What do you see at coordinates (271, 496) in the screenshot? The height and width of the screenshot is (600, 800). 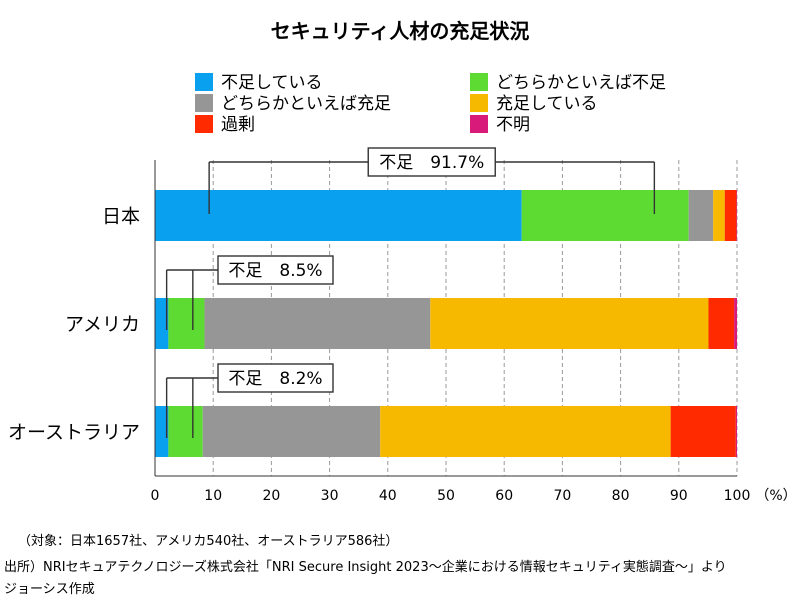 I see `x-tick-label: 20` at bounding box center [271, 496].